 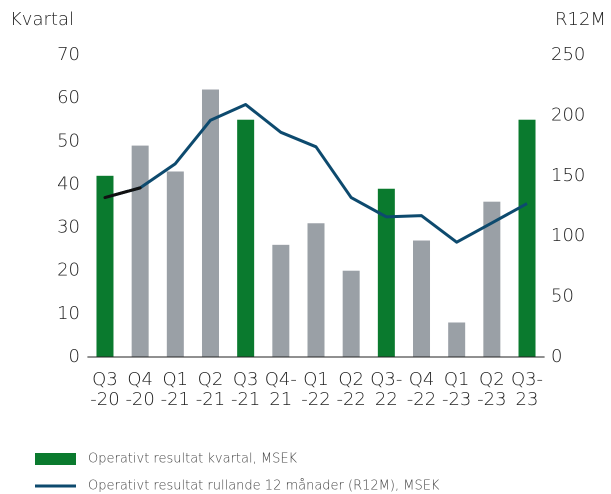 What do you see at coordinates (68, 313) in the screenshot?
I see `y-tick-label: 10` at bounding box center [68, 313].